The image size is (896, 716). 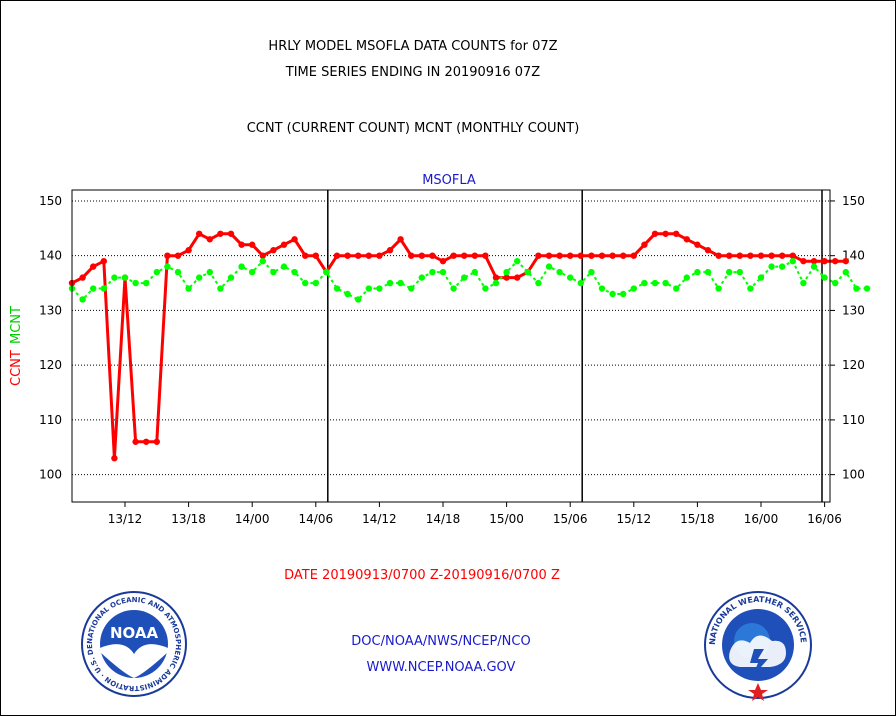 I want to click on y-ticks-left: 100 110 120 130 140 150, so click(x=50, y=338).